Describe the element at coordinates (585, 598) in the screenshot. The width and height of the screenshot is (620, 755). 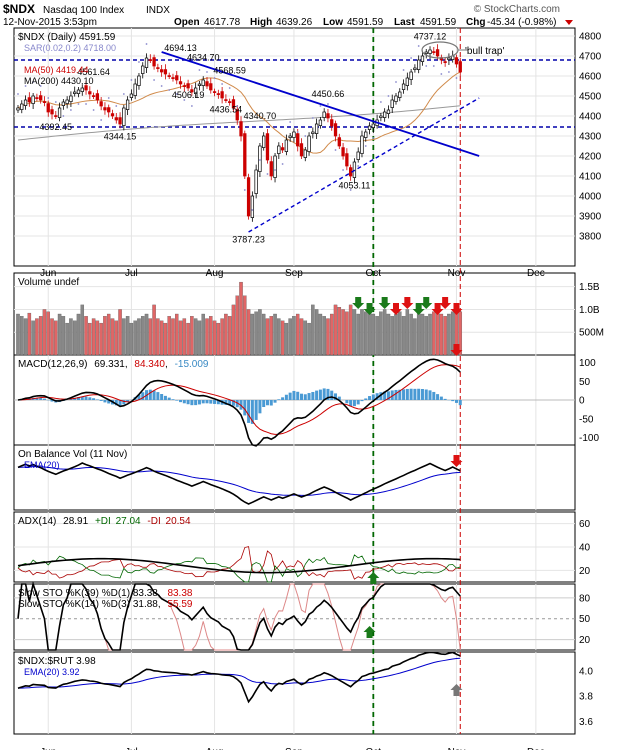
I see `sto-y-tick: 80` at that location.